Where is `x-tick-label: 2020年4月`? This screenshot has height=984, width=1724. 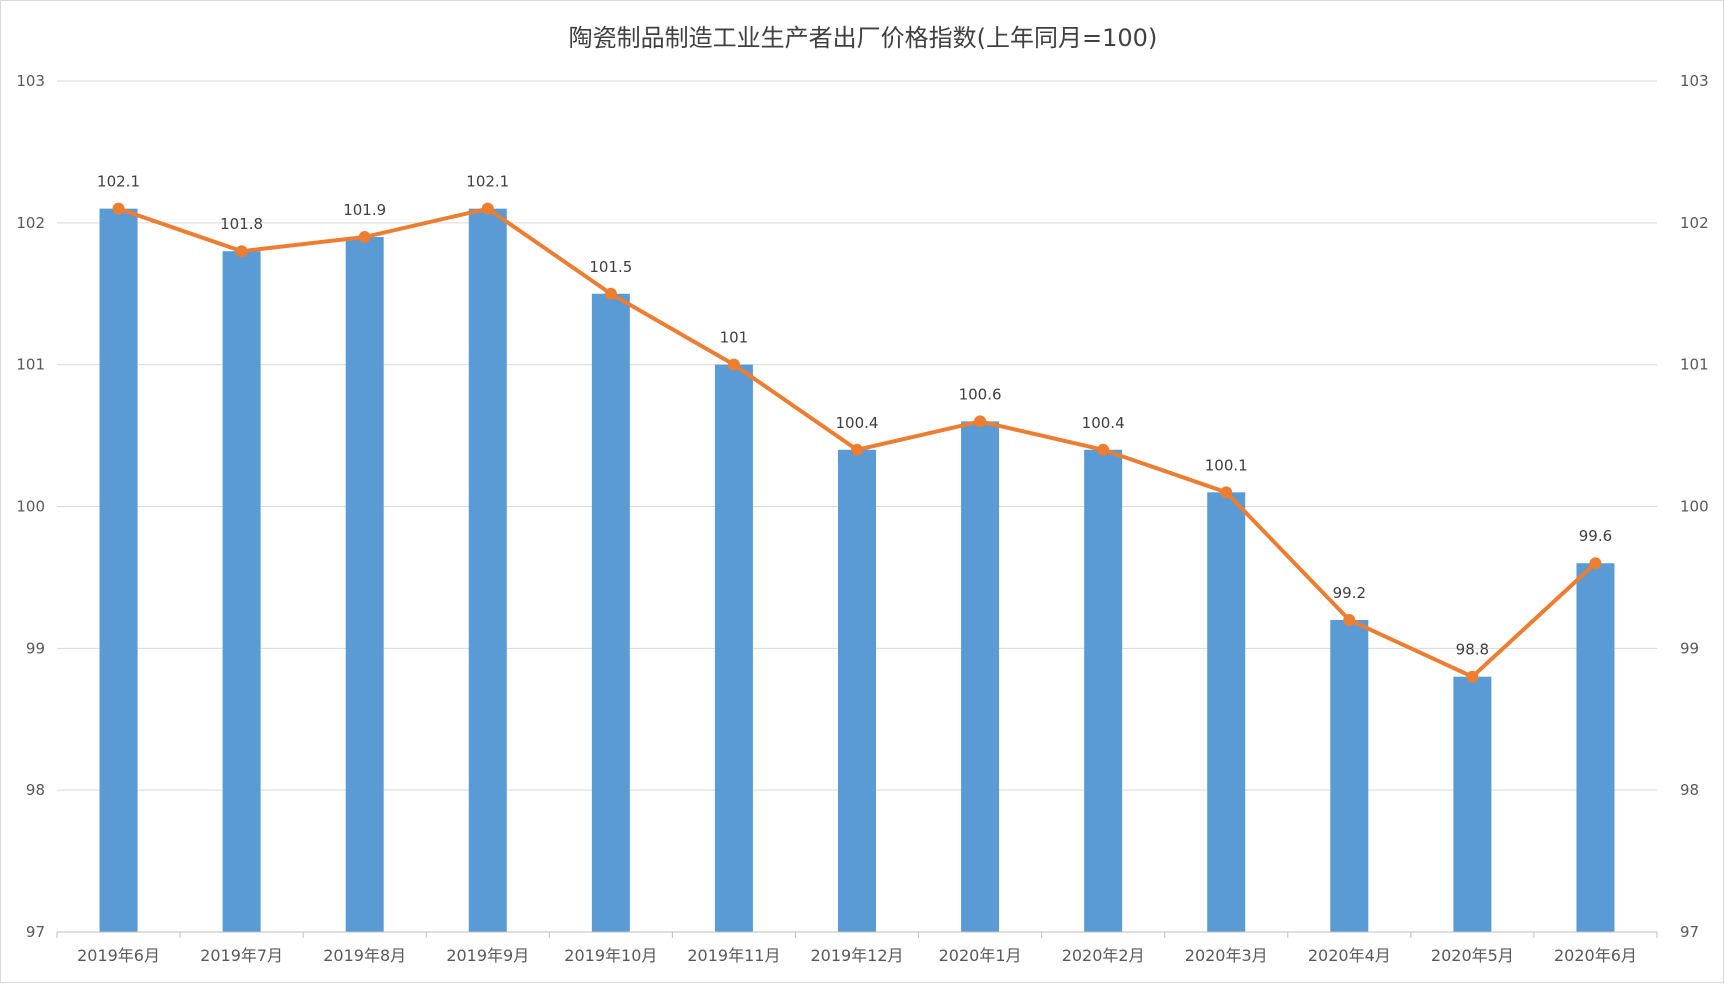 x-tick-label: 2020年4月 is located at coordinates (1349, 955).